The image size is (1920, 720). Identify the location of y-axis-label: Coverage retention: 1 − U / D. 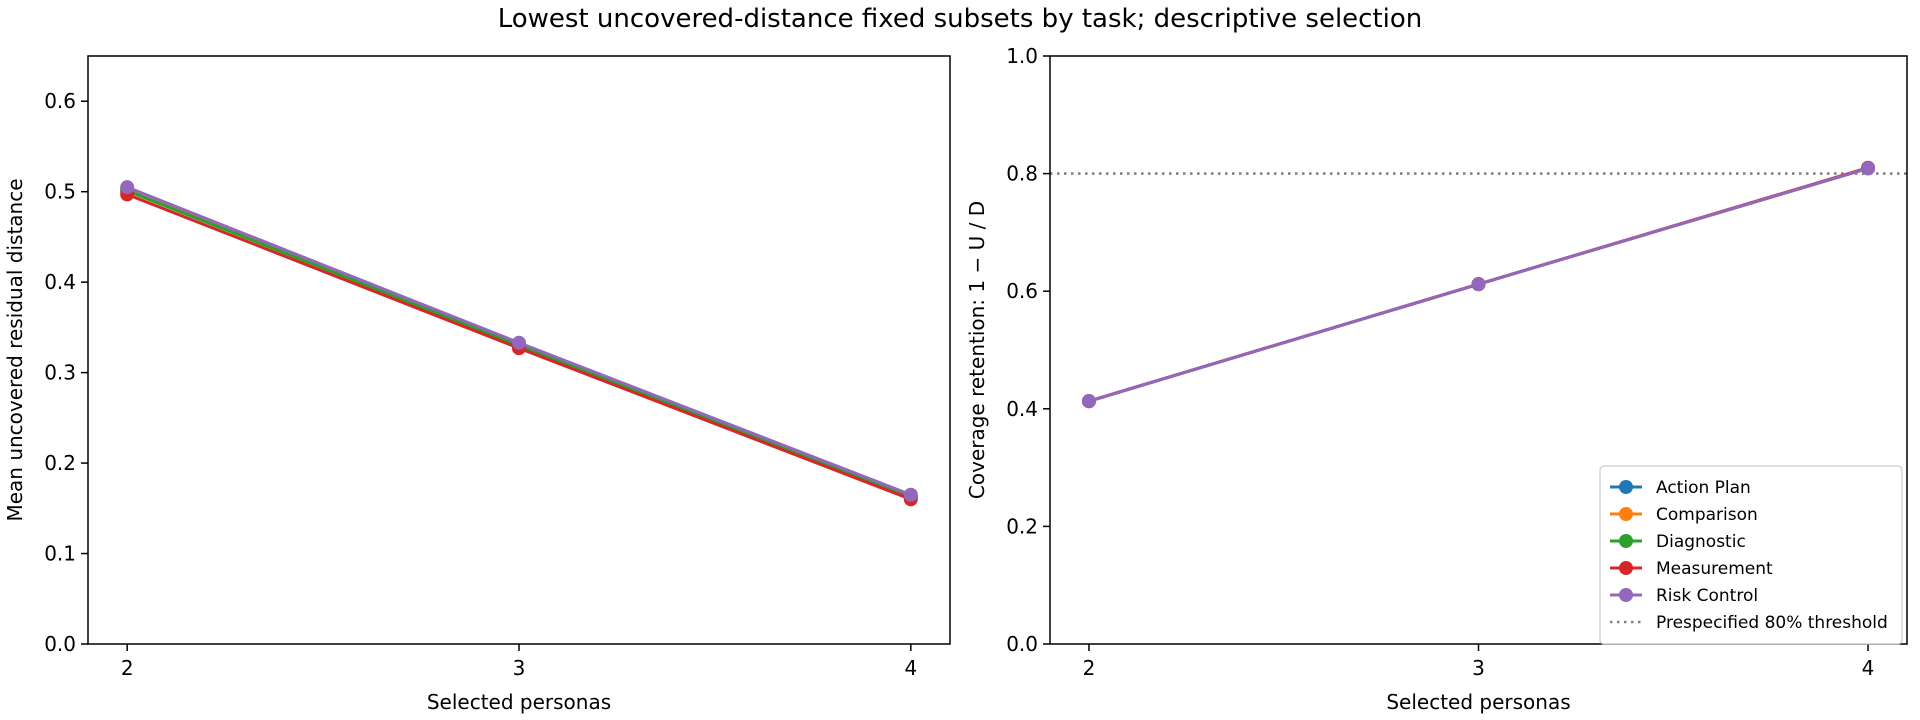
(977, 350).